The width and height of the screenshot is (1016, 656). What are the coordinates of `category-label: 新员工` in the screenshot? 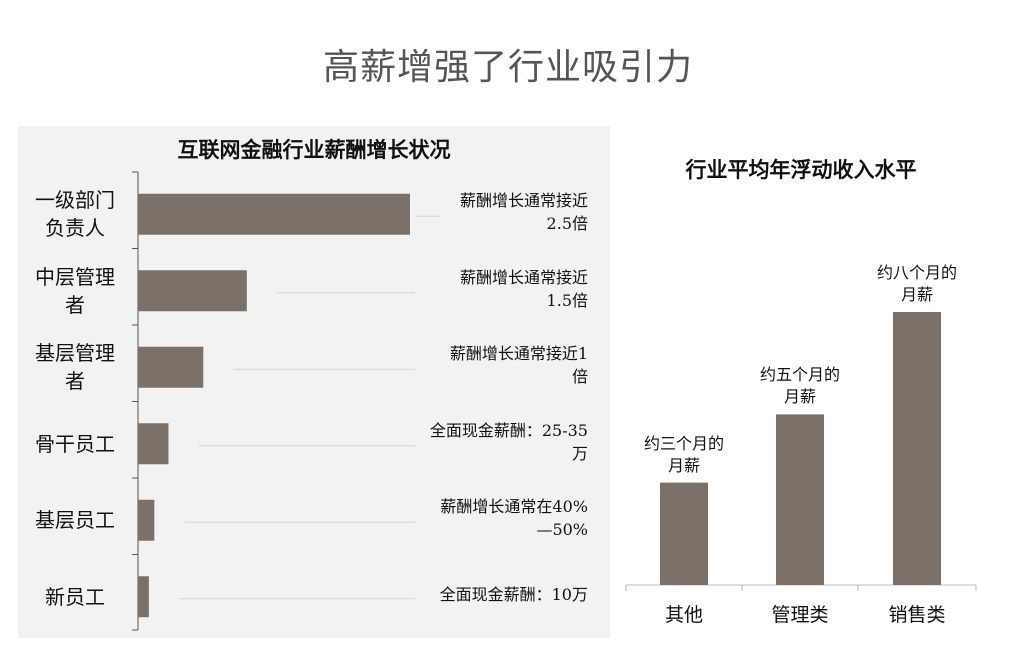 It's located at (75, 596).